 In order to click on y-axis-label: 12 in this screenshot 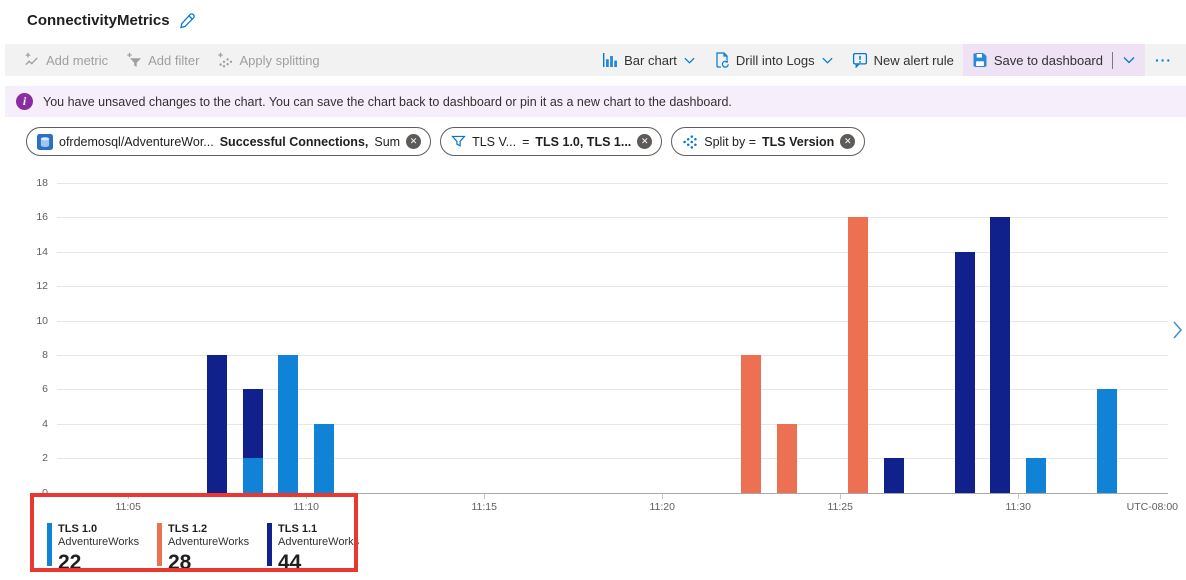, I will do `click(42, 286)`.